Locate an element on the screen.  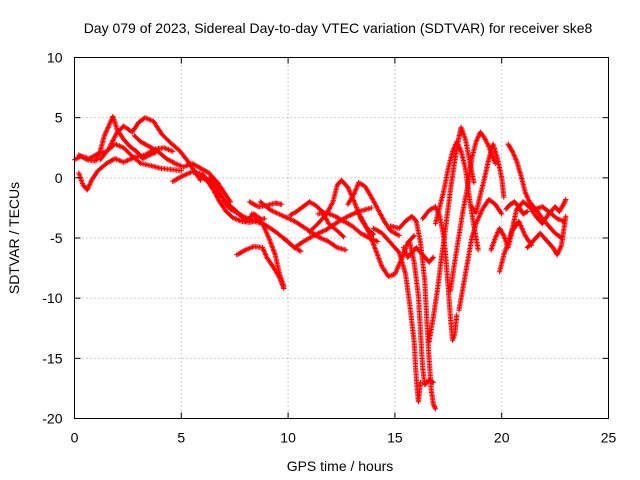
series-arc-b4 is located at coordinates (260, 267).